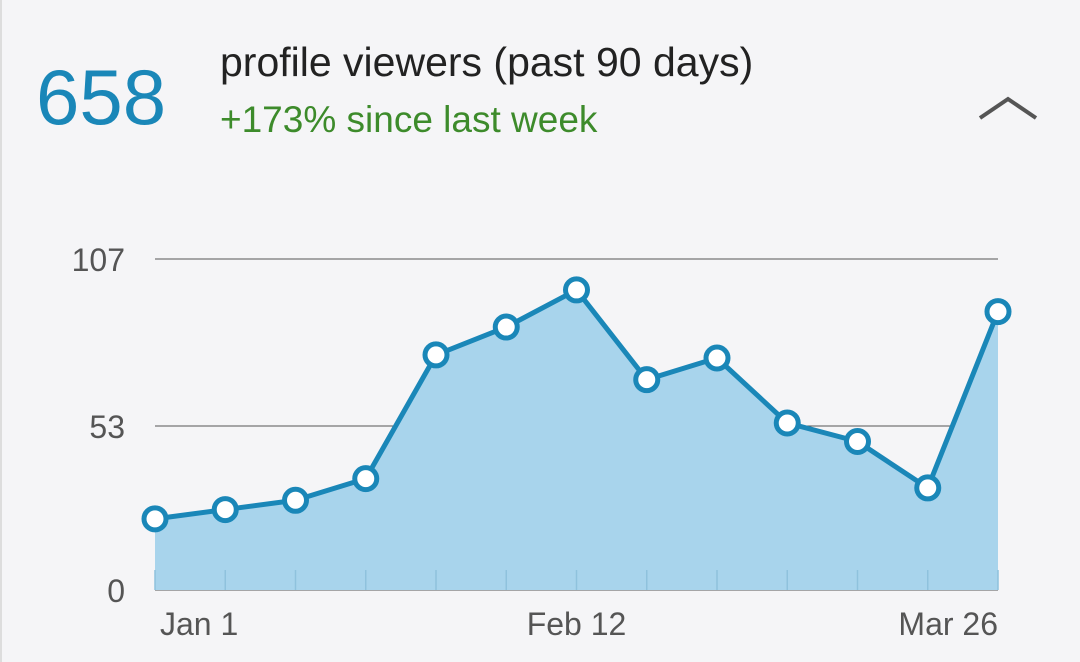 The width and height of the screenshot is (1080, 662). I want to click on collapse-button, so click(1005, 108).